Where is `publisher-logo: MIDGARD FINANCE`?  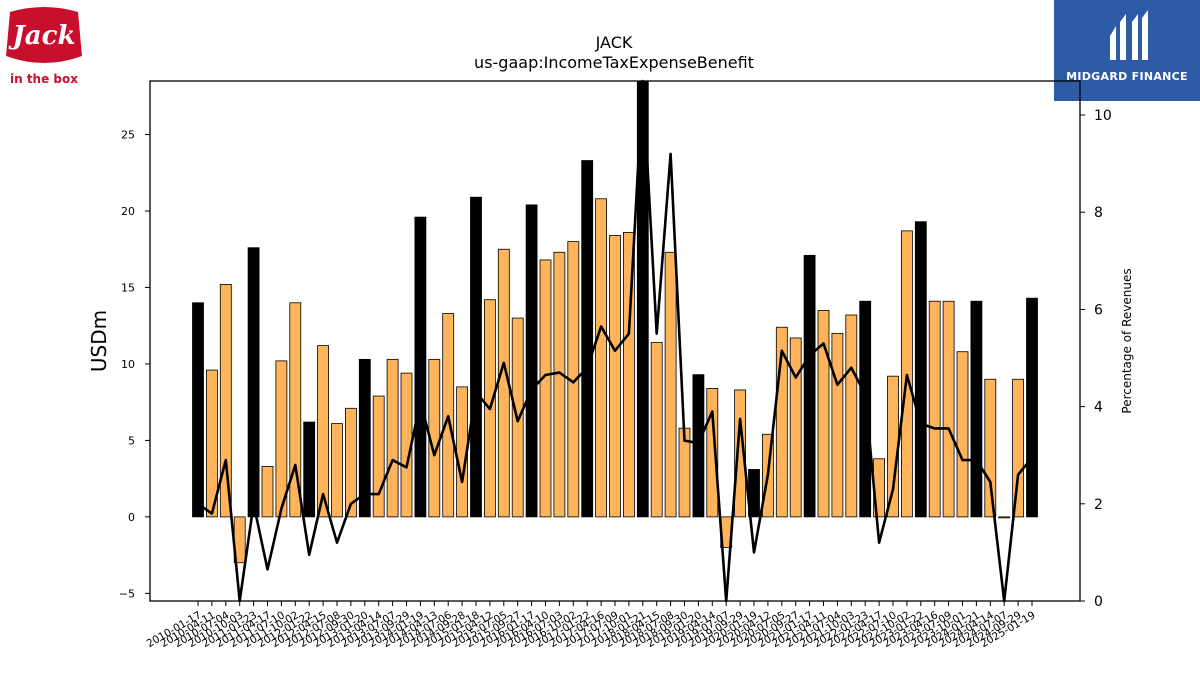
publisher-logo: MIDGARD FINANCE is located at coordinates (1127, 50).